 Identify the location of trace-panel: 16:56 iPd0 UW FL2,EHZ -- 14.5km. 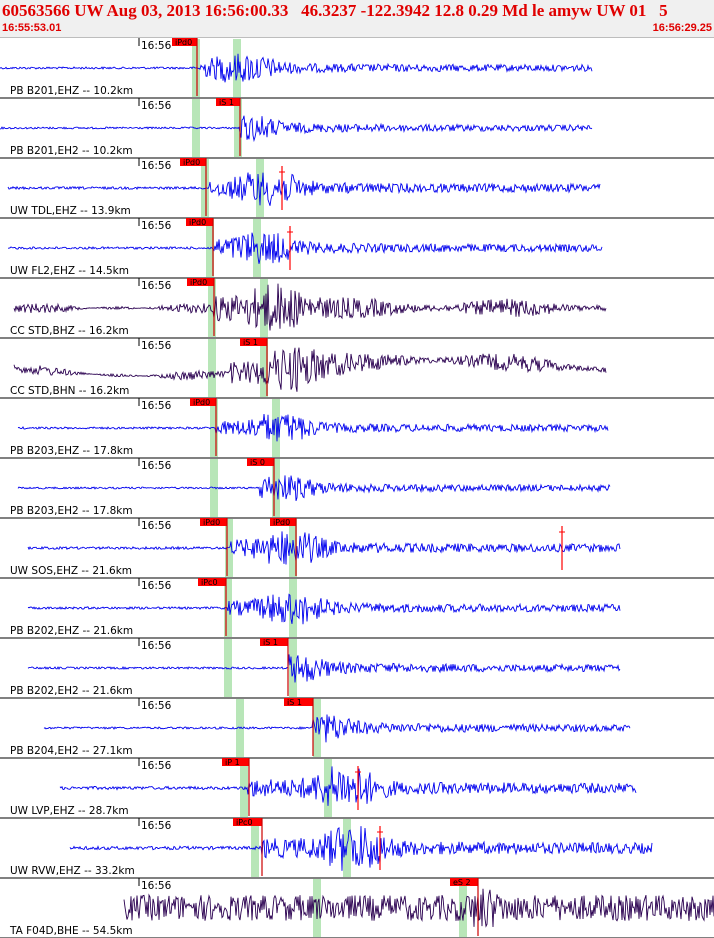
(357, 248).